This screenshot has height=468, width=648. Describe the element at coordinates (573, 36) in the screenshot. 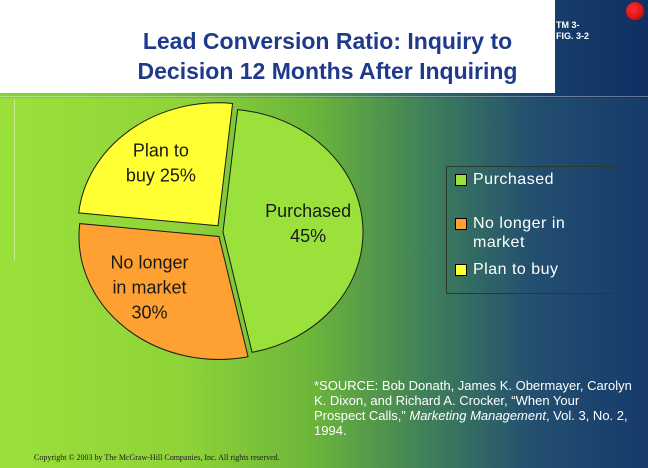

I see `figure-id-line-2: FIG. 3-2` at that location.